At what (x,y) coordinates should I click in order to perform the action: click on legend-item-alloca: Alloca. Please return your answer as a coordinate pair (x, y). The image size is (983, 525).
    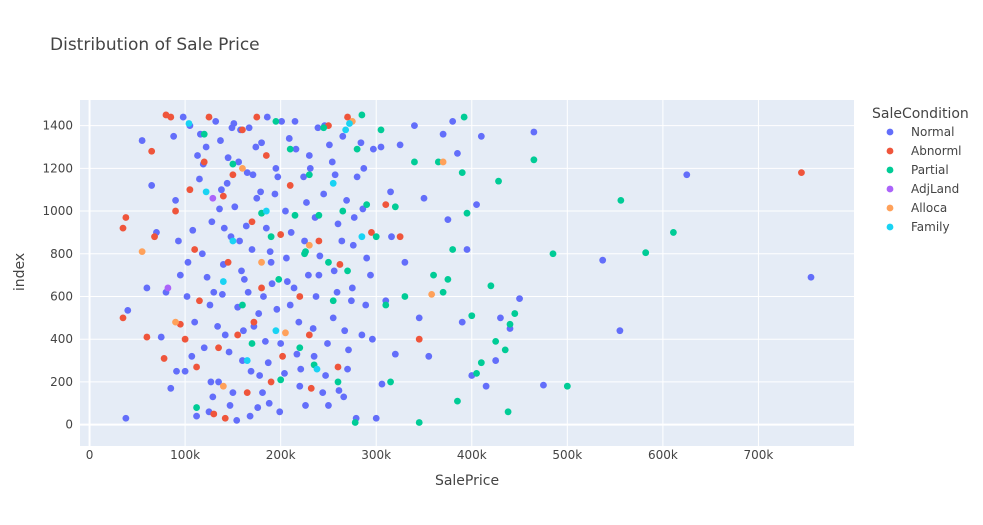
    Looking at the image, I should click on (917, 208).